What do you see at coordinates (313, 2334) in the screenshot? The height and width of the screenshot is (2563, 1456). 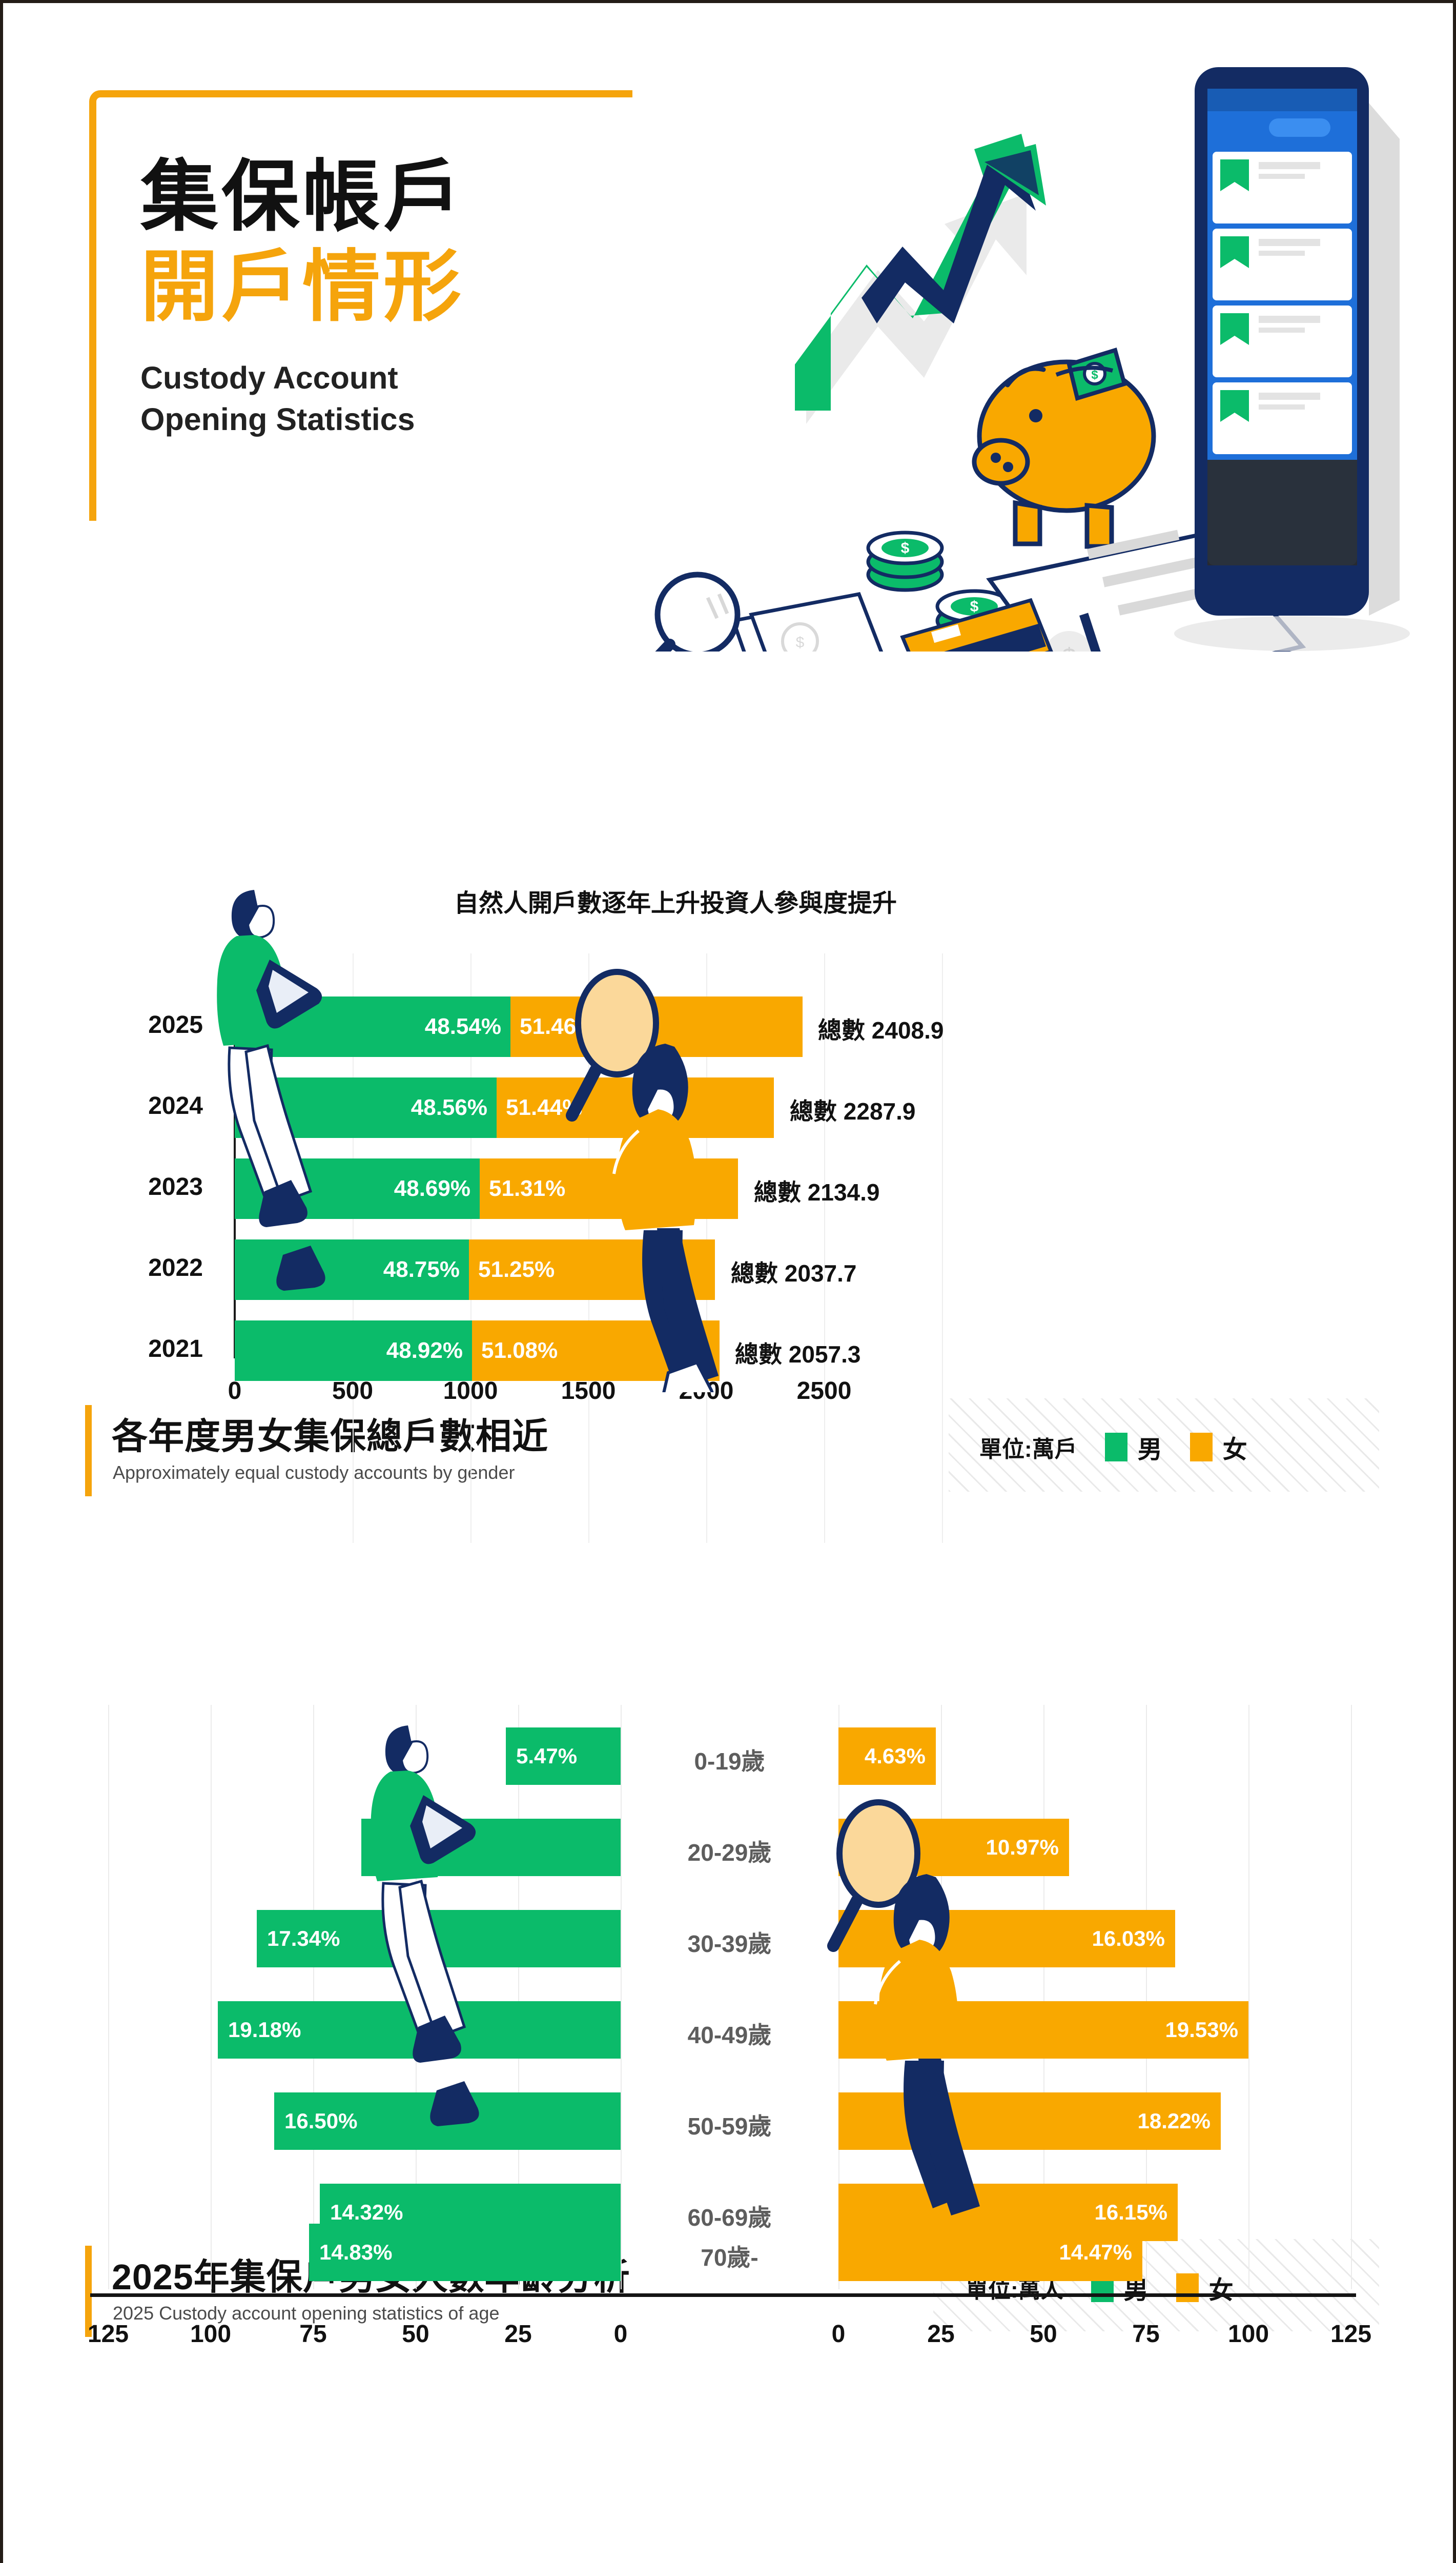 I see `chart2-left-tick: 75` at bounding box center [313, 2334].